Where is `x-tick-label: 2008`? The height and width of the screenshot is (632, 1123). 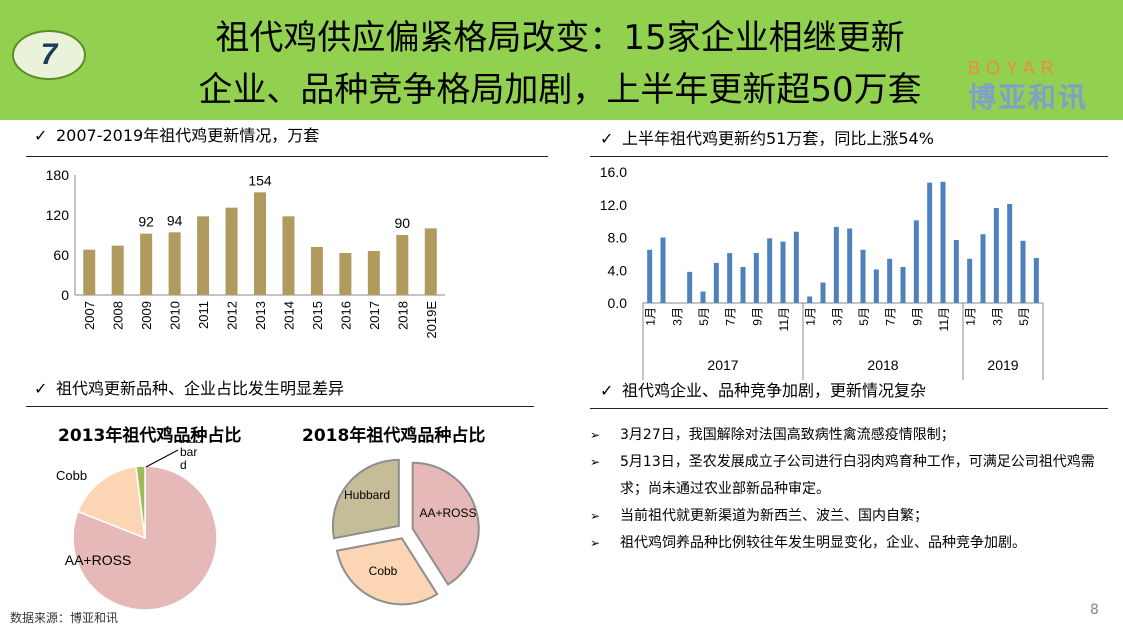
x-tick-label: 2008 is located at coordinates (118, 315).